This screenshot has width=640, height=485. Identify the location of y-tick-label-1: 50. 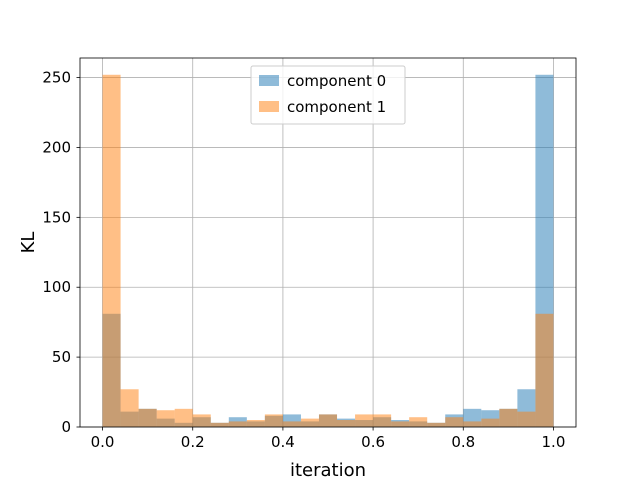
(61, 357).